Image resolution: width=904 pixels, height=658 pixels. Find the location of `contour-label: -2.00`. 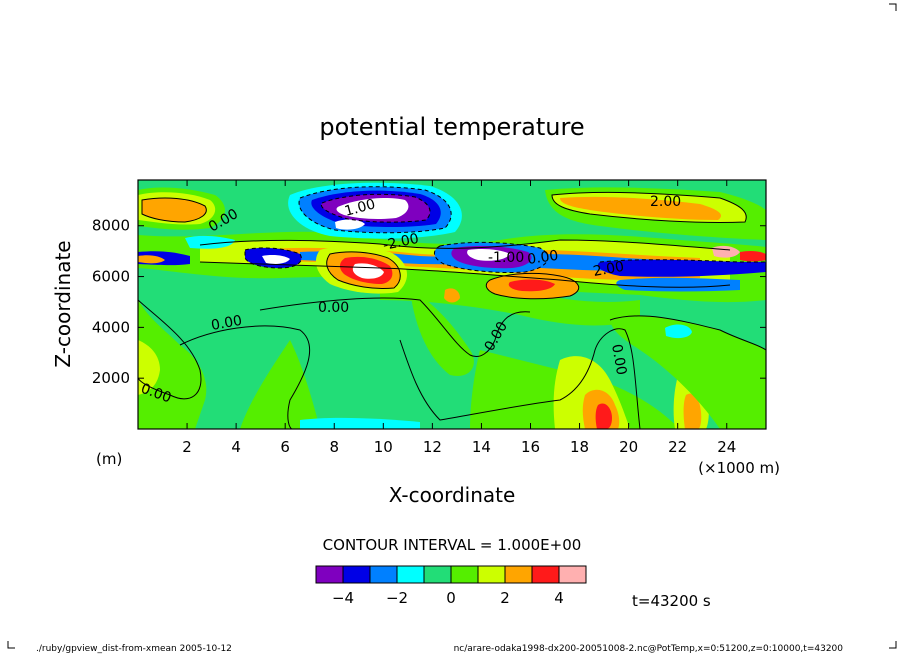

contour-label: -2.00 is located at coordinates (401, 242).